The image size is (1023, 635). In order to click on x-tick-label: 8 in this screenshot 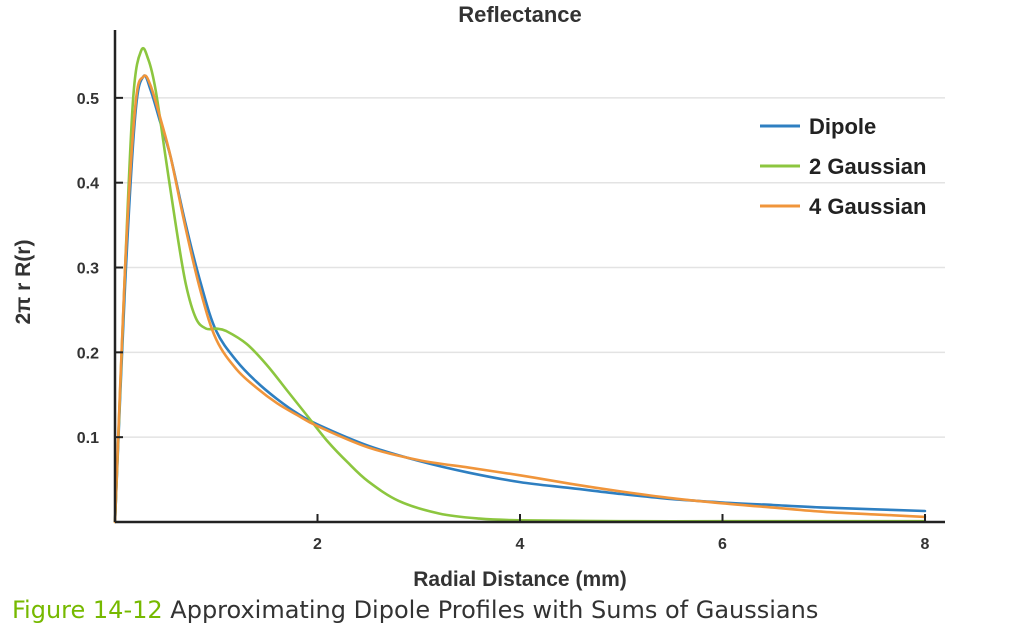, I will do `click(925, 544)`.